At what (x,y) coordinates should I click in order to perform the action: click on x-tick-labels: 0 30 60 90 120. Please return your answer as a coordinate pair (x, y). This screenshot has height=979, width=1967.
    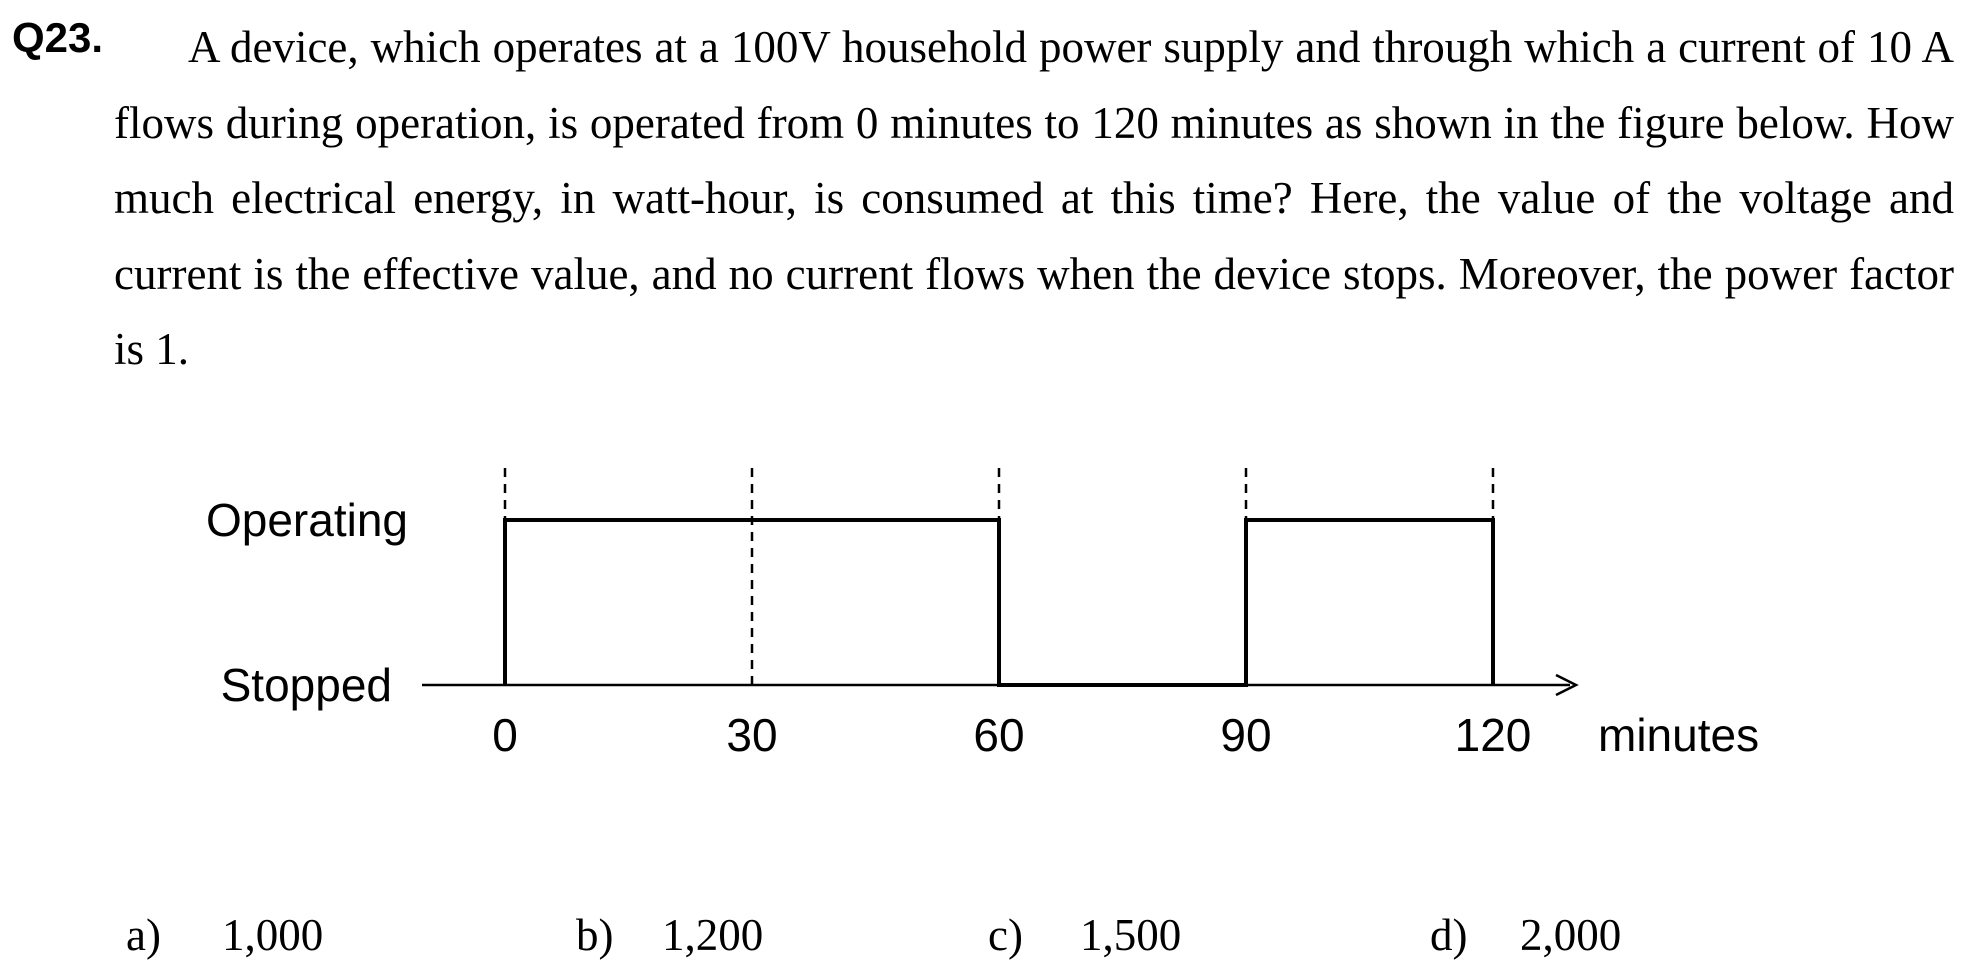
    Looking at the image, I should click on (1011, 735).